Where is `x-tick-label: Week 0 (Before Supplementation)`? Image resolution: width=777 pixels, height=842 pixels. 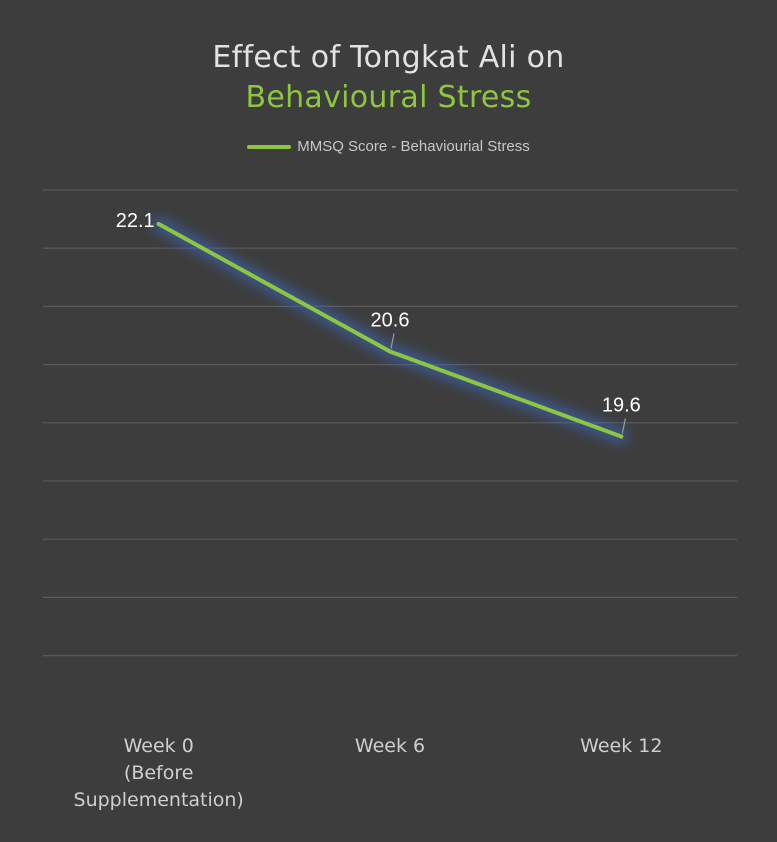
x-tick-label: Week 0 (Before Supplementation) is located at coordinates (159, 773).